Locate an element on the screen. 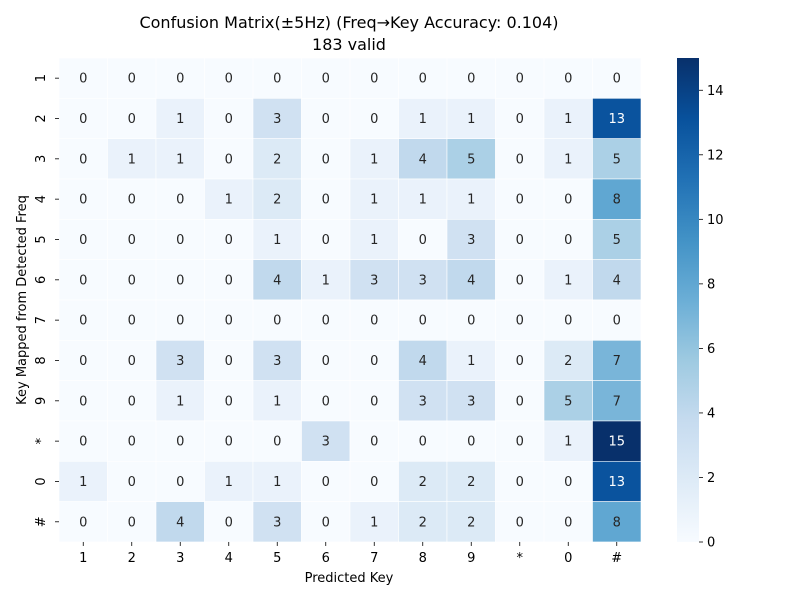  y-tick-label: 8 is located at coordinates (41, 360).